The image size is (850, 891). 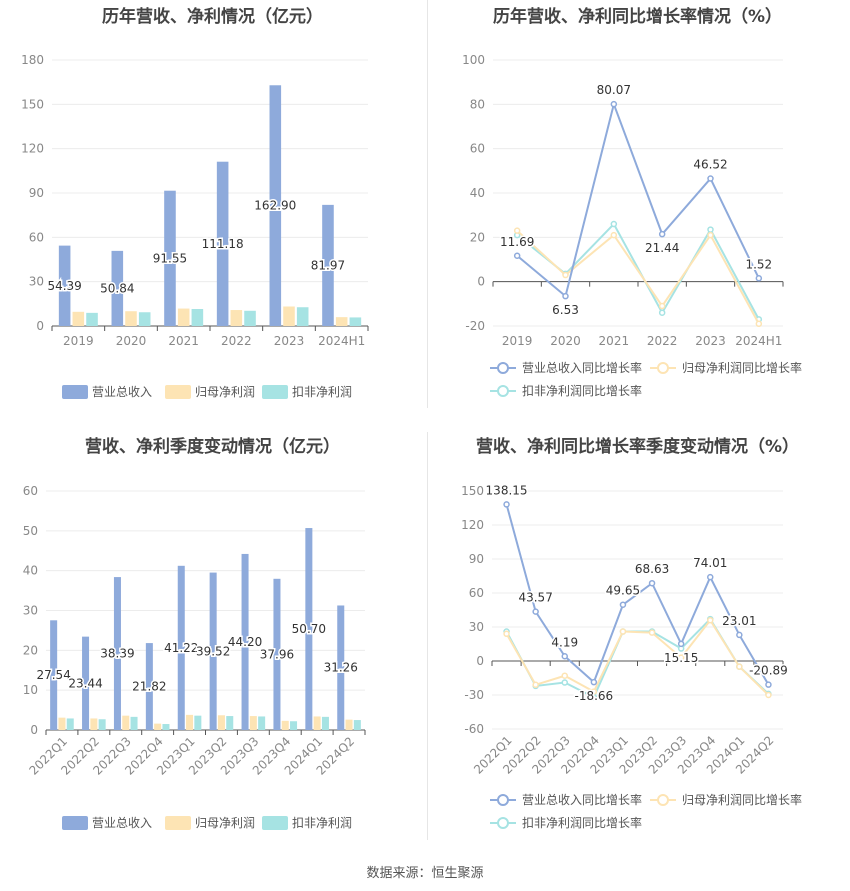 I want to click on data-label: 15.15, so click(x=681, y=658).